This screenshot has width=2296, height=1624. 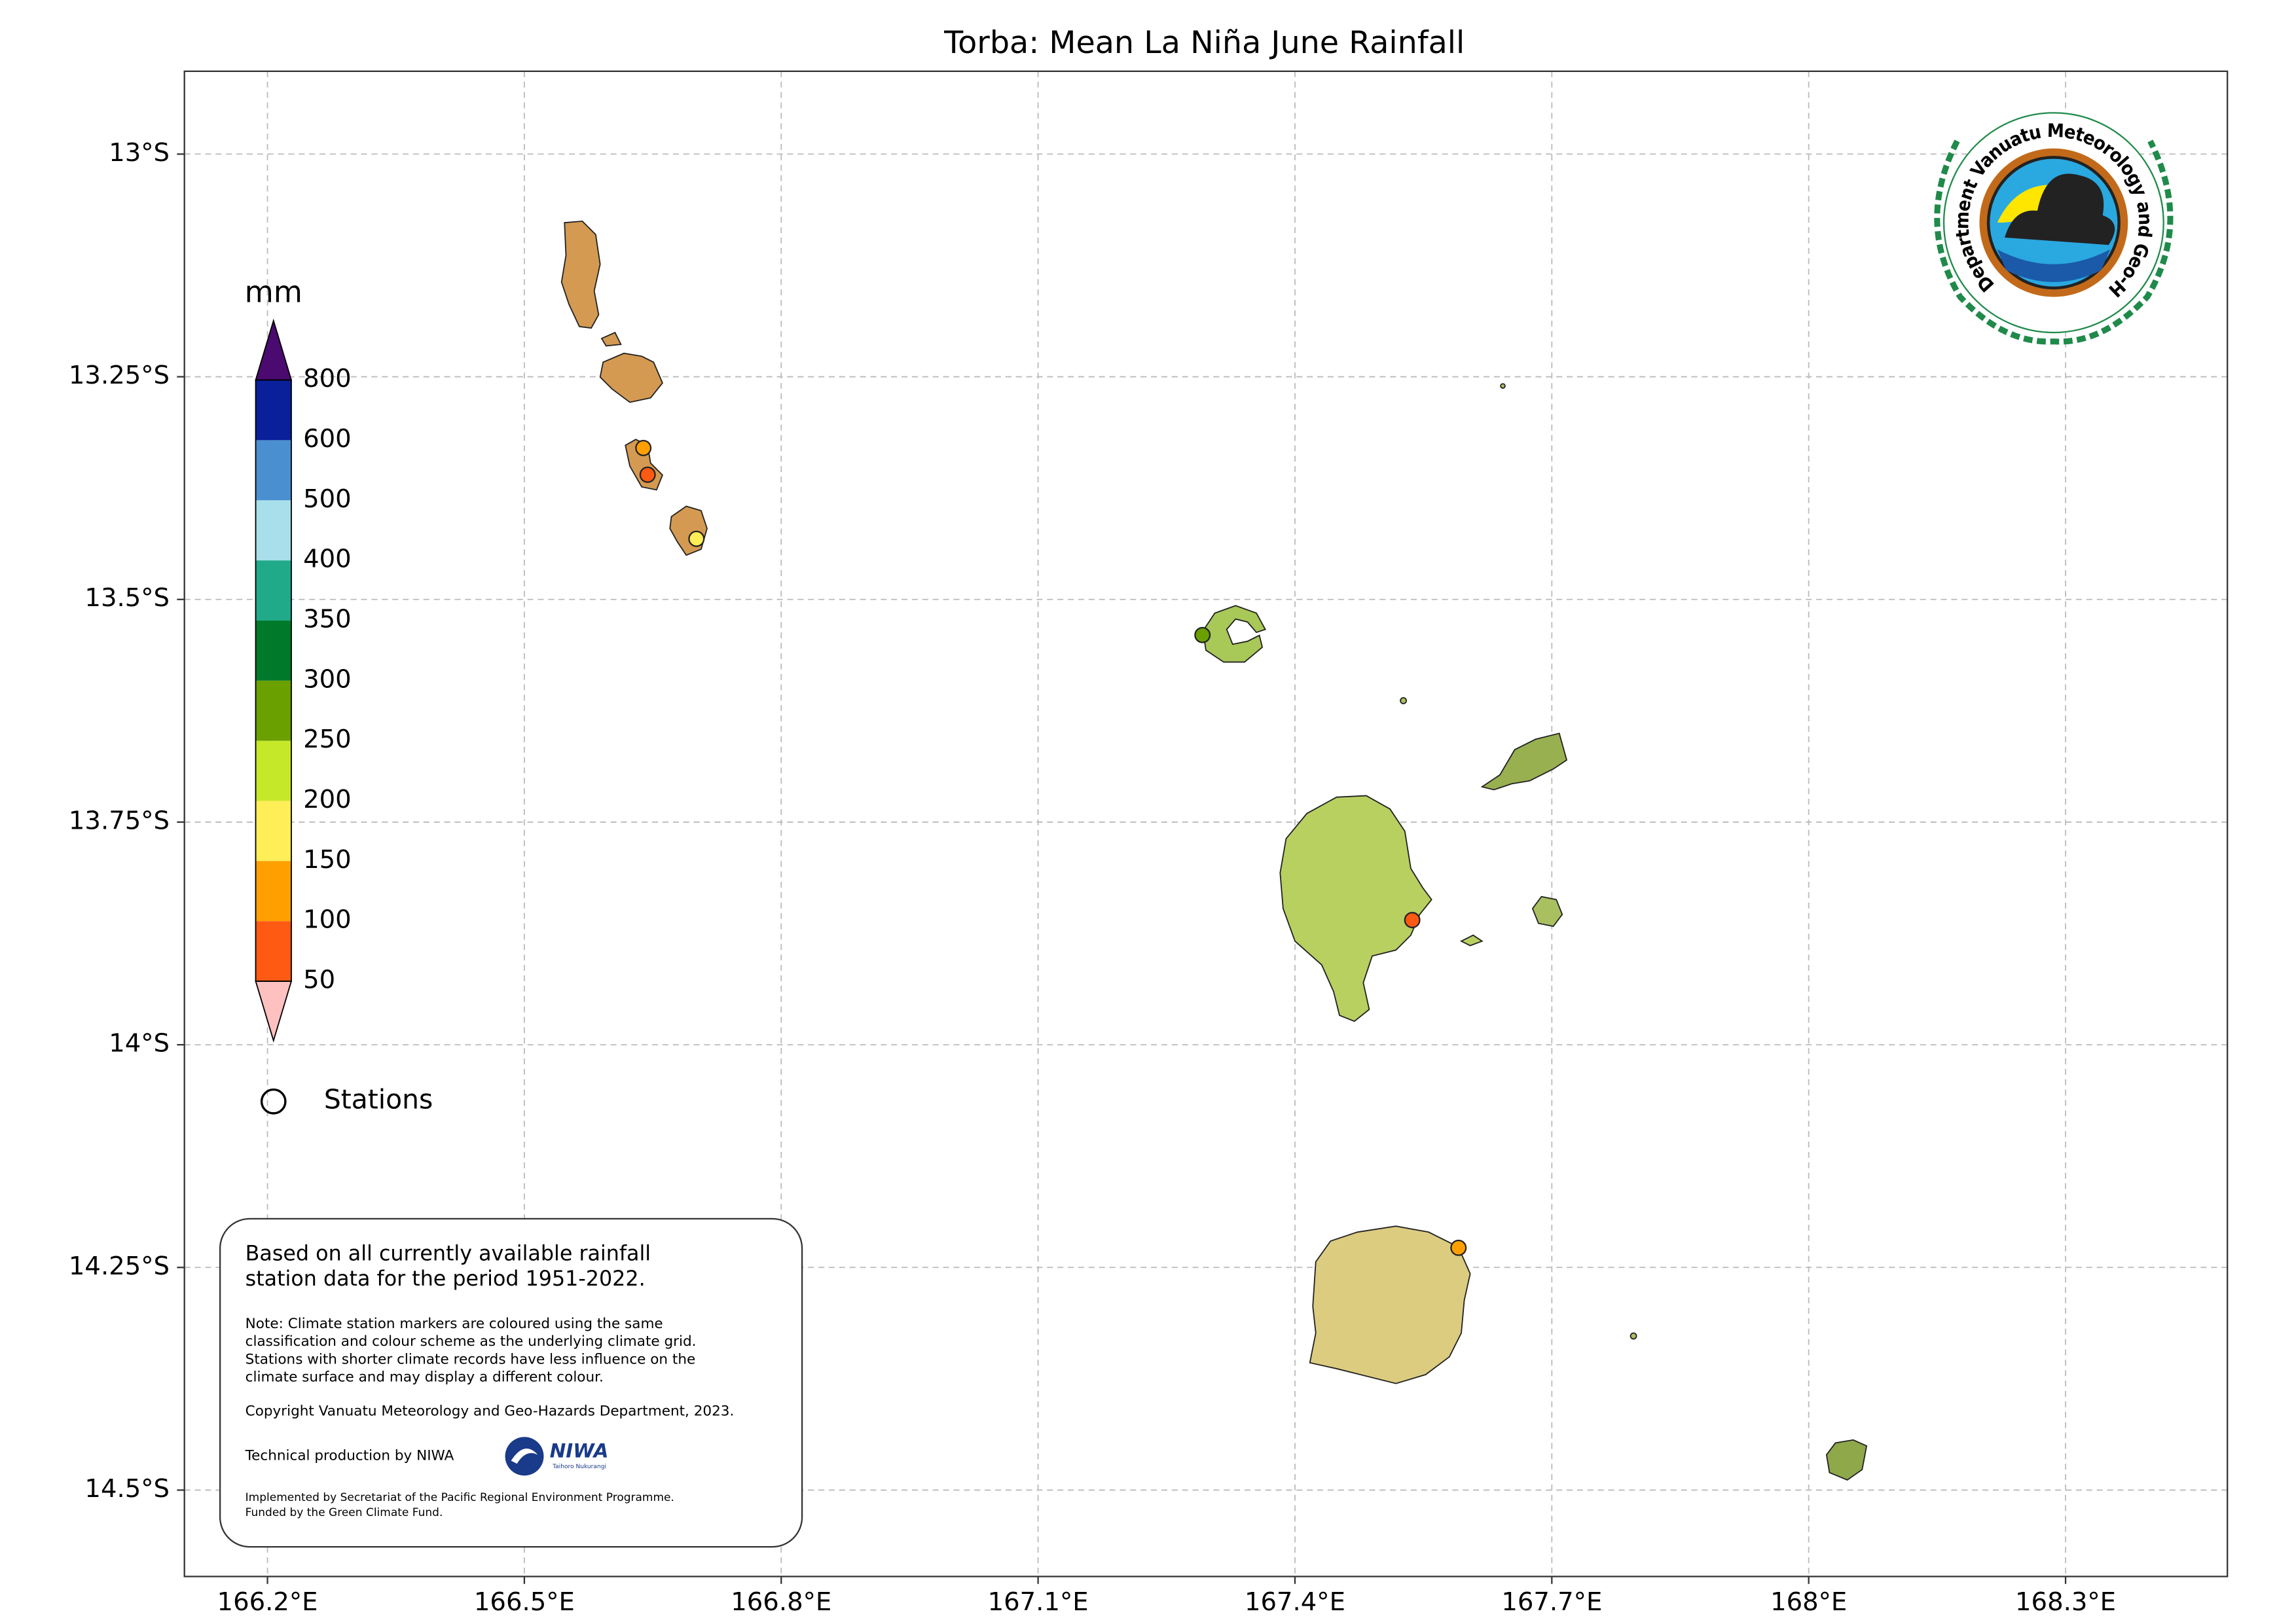 I want to click on y-tick-label: 13°S, so click(x=139, y=153).